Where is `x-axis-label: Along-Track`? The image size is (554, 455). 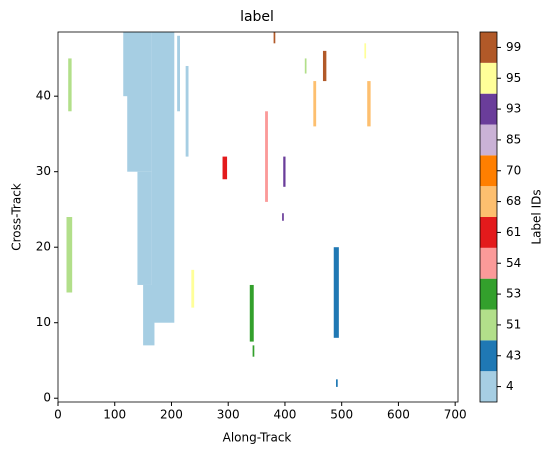 x-axis-label: Along-Track is located at coordinates (257, 438).